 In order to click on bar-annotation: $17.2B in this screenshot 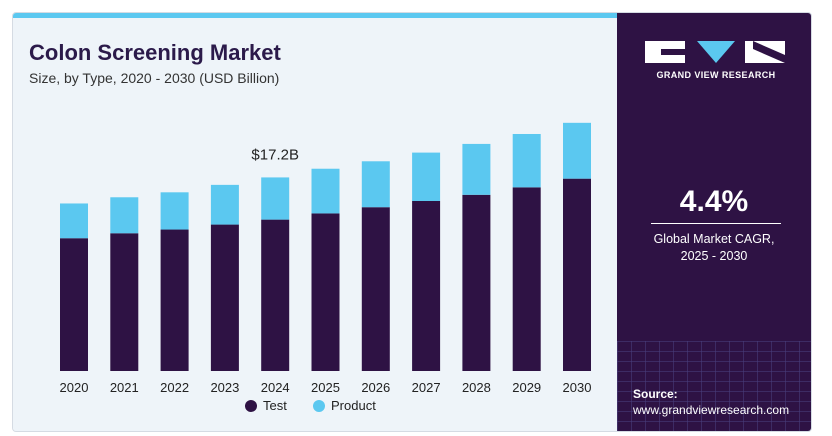, I will do `click(275, 154)`.